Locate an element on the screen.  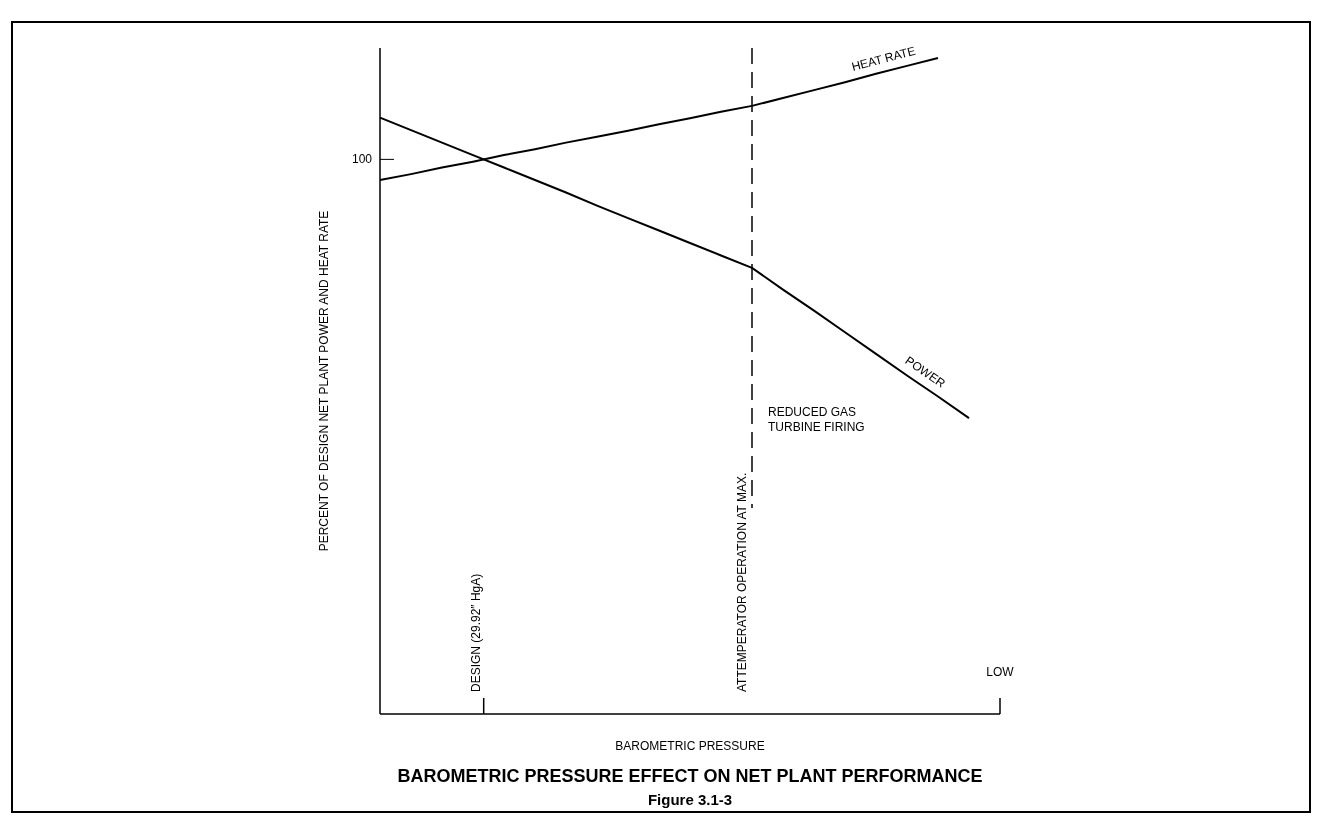
annotation: LOW is located at coordinates (1000, 672).